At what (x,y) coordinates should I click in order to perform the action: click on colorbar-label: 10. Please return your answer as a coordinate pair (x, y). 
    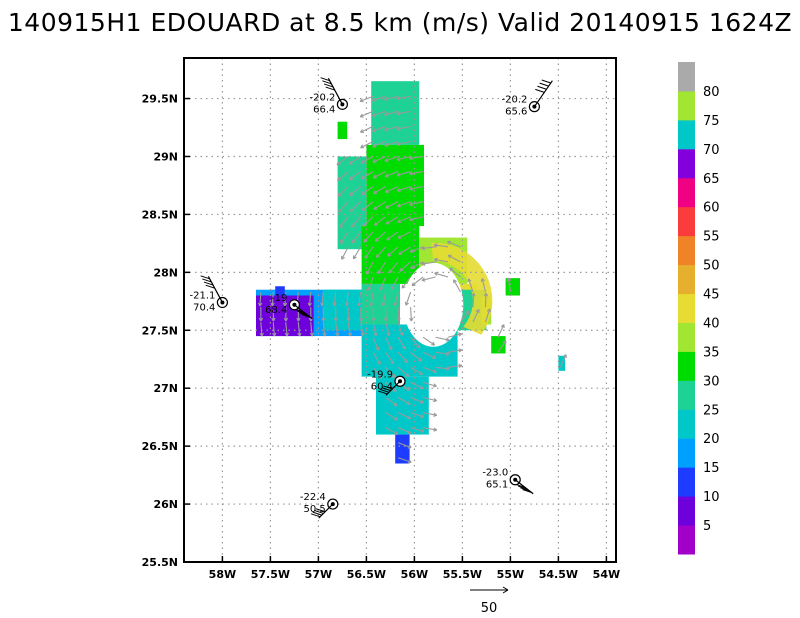
    Looking at the image, I should click on (711, 497).